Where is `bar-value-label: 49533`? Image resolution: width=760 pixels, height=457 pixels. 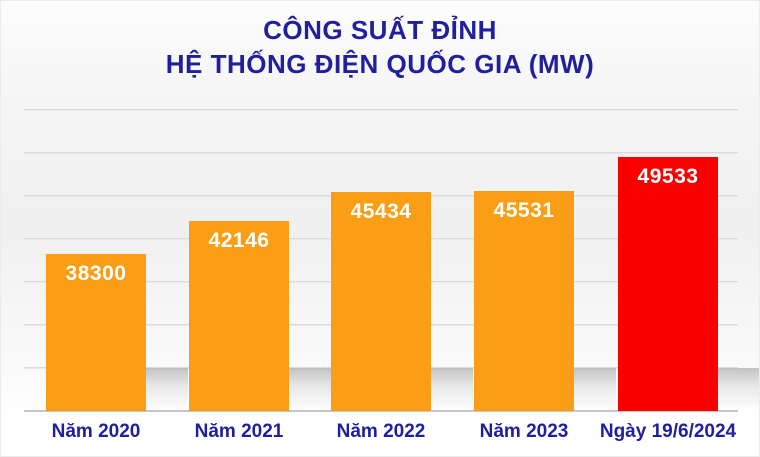 bar-value-label: 49533 is located at coordinates (668, 177).